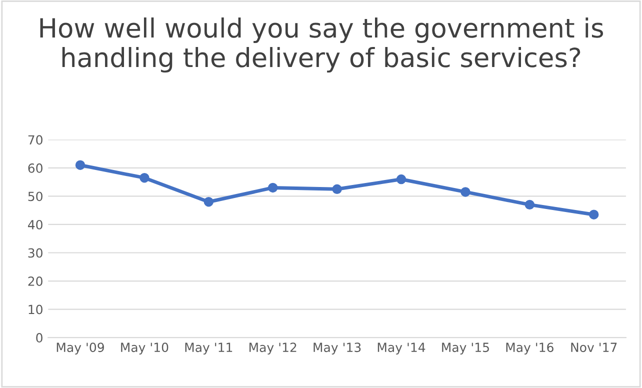  What do you see at coordinates (322, 45) in the screenshot?
I see `chart-title: How well would you say the government is handling the delivery of basic services?` at bounding box center [322, 45].